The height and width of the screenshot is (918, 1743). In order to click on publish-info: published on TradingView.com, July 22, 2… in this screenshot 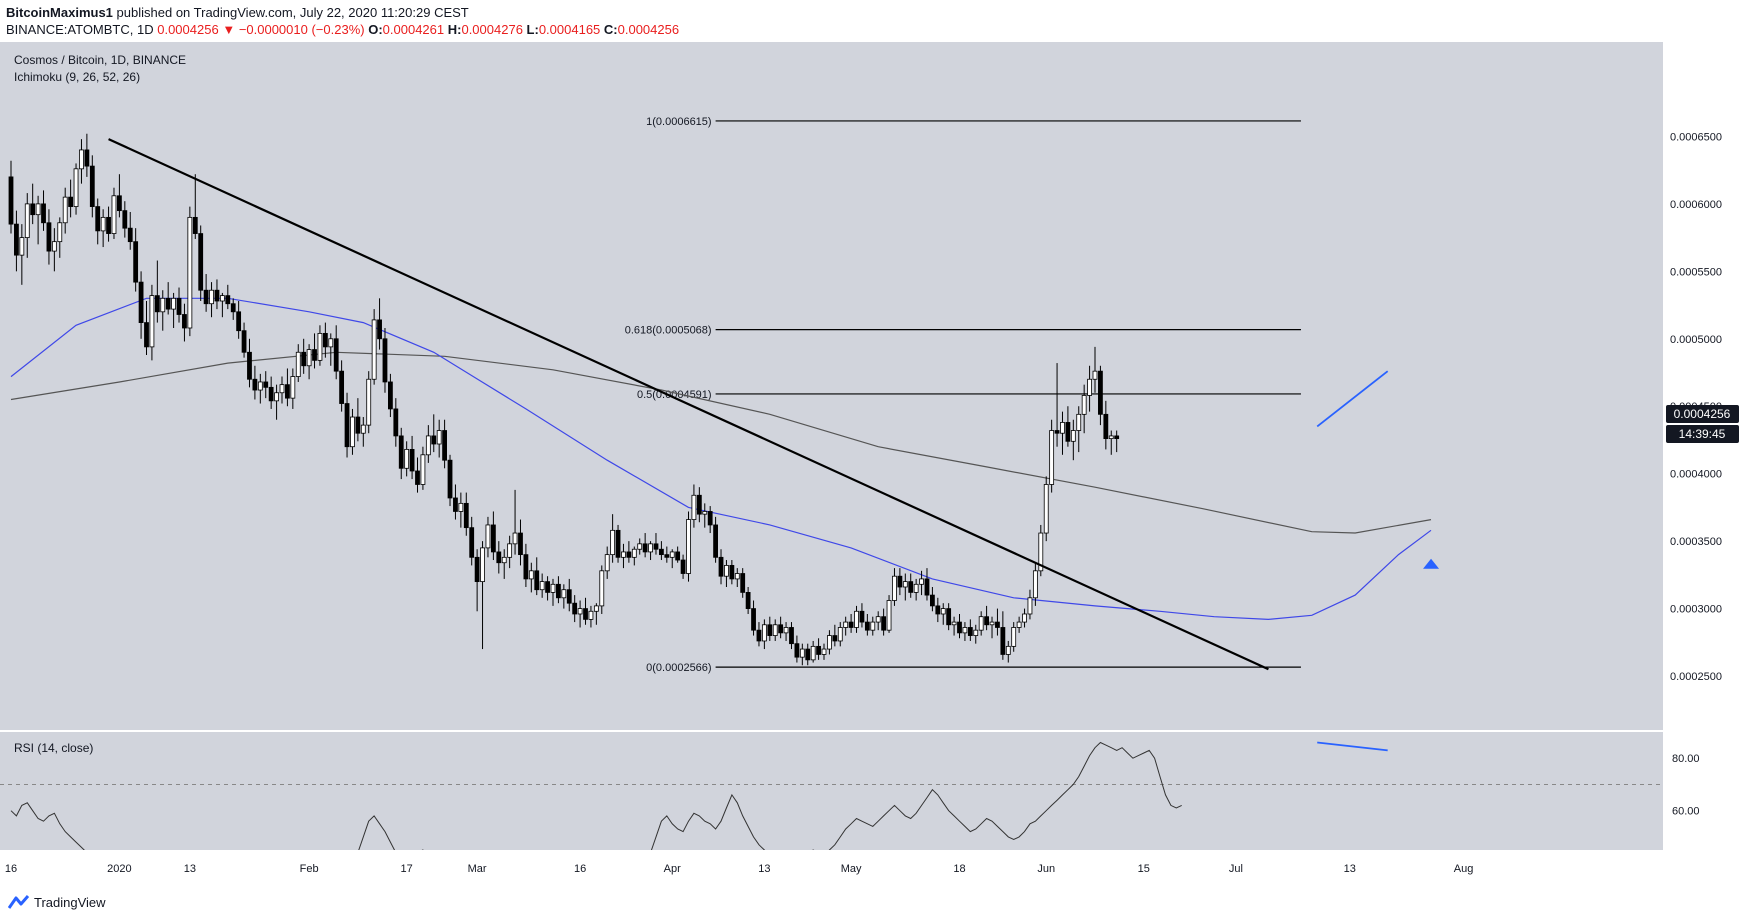, I will do `click(292, 12)`.